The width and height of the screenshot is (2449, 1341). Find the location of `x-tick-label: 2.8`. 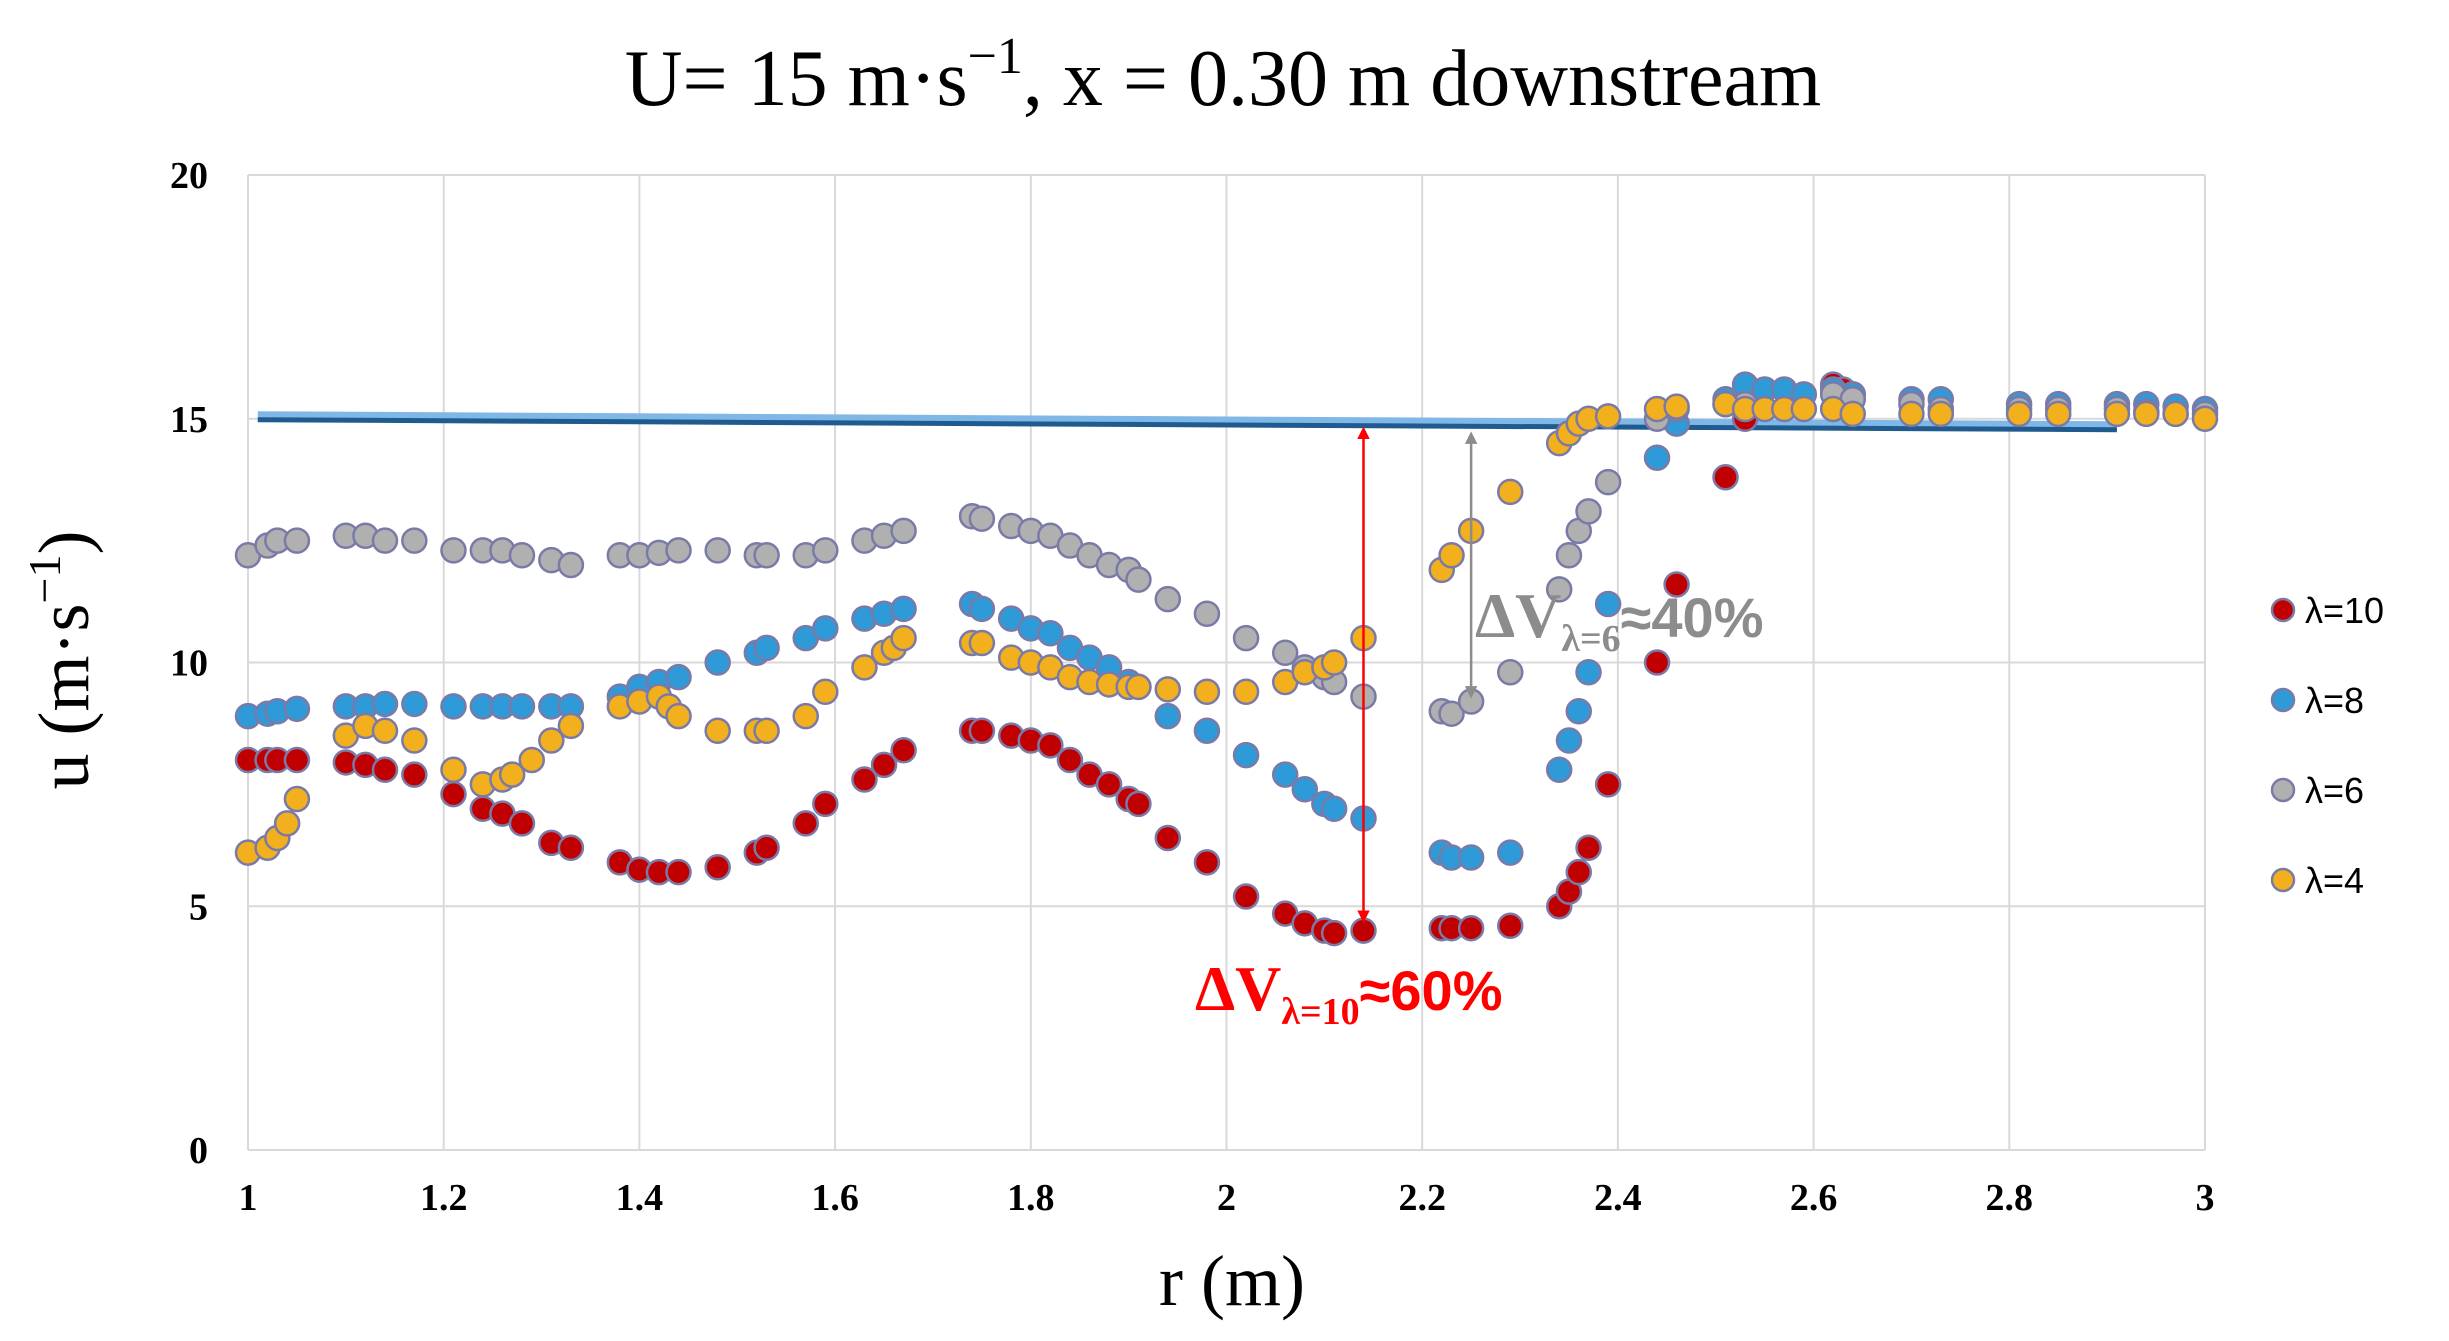

x-tick-label: 2.8 is located at coordinates (2010, 1198).